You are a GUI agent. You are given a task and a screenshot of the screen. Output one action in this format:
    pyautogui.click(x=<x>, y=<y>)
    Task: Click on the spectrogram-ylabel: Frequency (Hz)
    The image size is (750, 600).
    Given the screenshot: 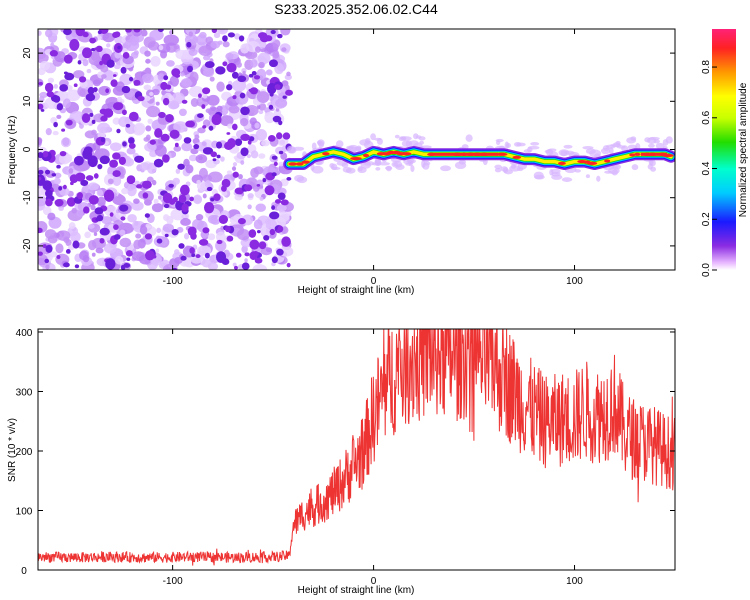 What is the action you would take?
    pyautogui.click(x=12, y=150)
    